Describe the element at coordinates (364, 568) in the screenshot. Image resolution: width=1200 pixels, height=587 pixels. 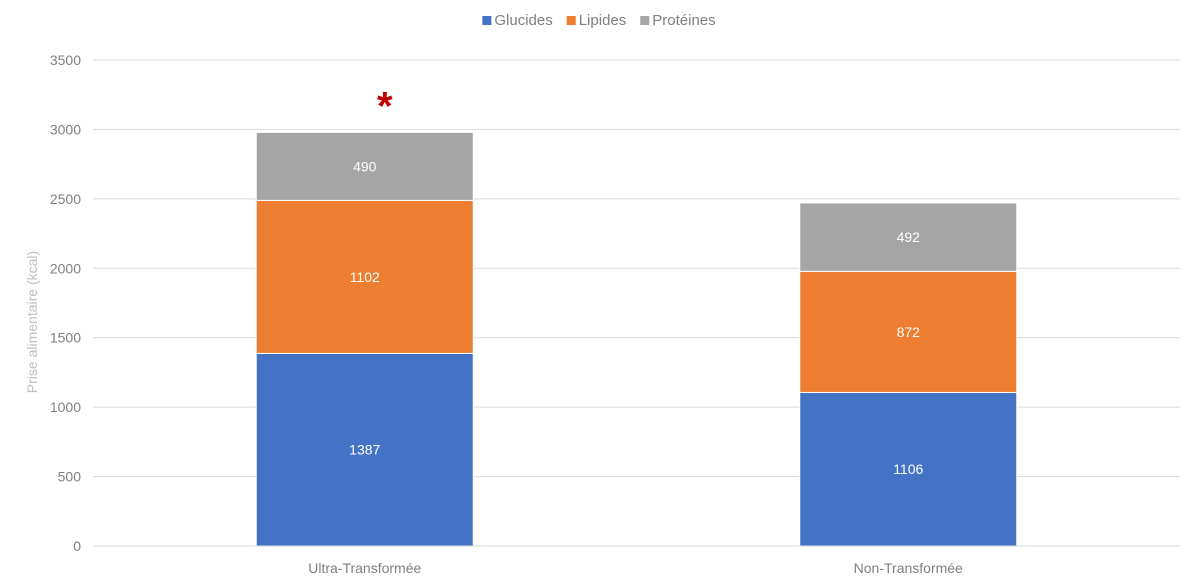
I see `x-category-label: Ultra-Transformée` at that location.